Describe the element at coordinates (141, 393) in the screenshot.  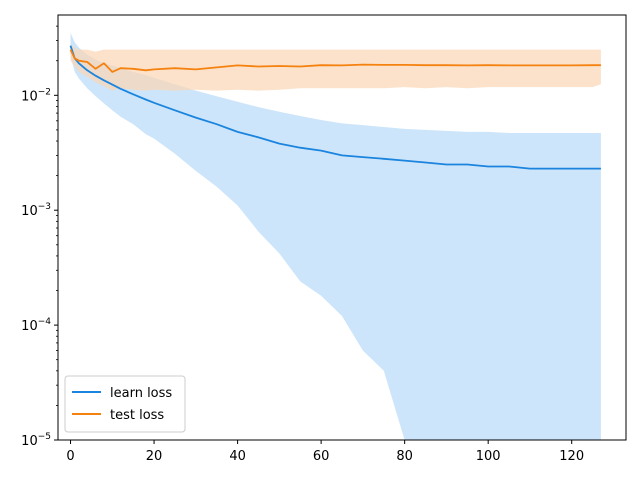
I see `legend-label: learn loss` at that location.